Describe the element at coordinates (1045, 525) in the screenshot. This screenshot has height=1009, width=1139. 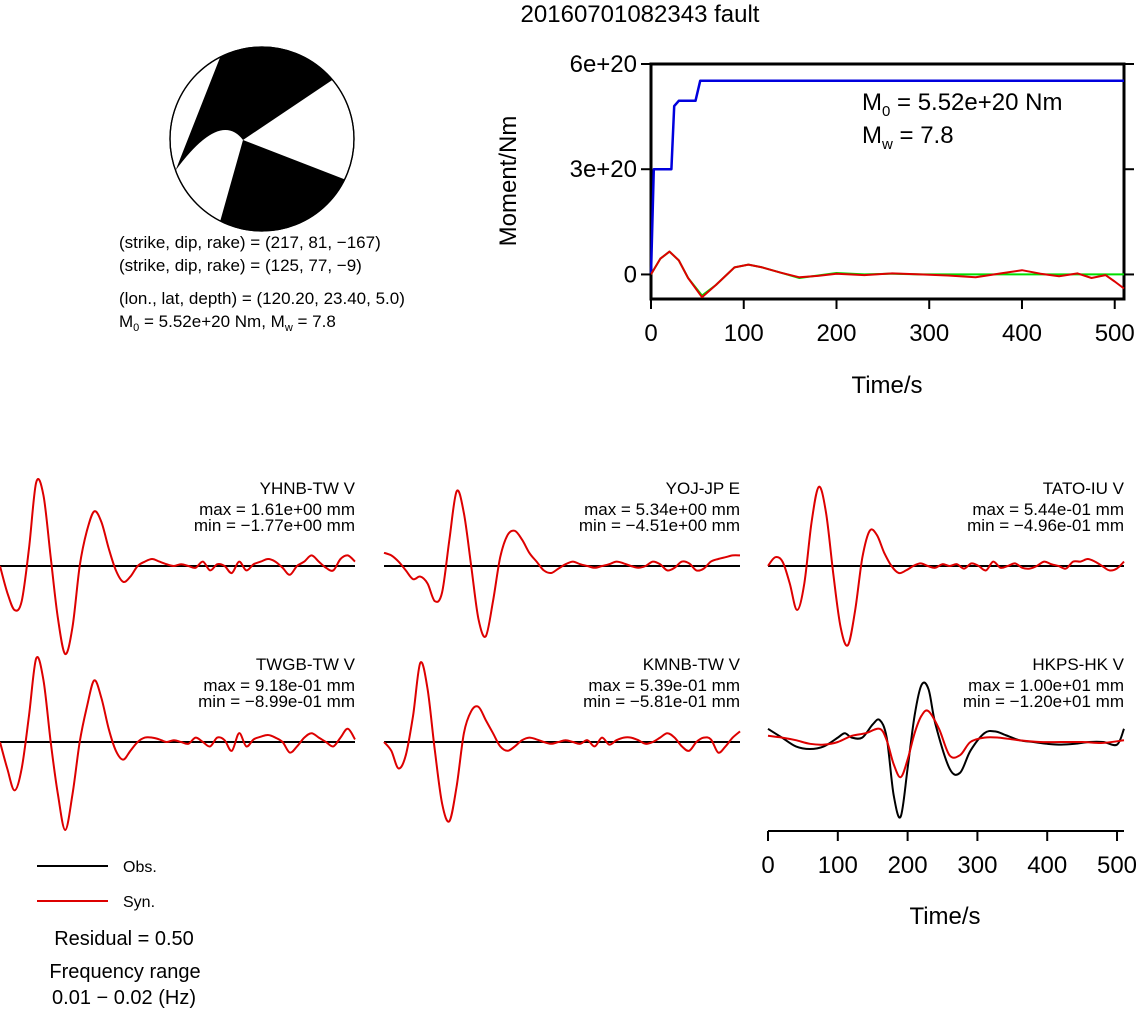
I see `station-min-label: min = −4.96e-01 mm` at that location.